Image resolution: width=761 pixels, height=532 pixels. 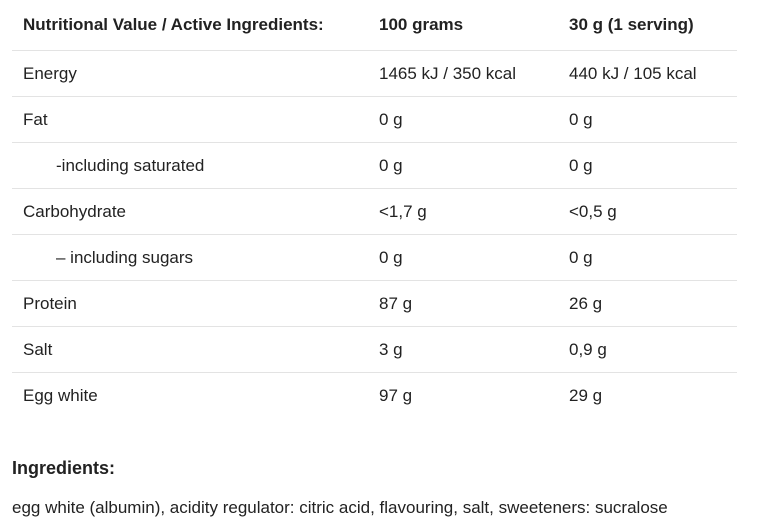 I want to click on cell: Energy, so click(x=190, y=73).